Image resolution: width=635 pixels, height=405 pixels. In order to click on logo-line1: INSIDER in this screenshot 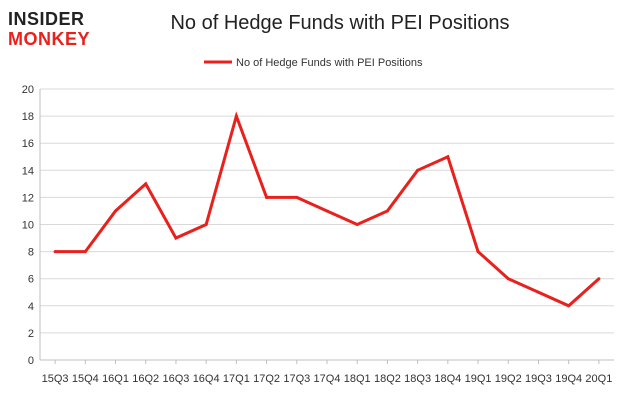, I will do `click(46, 19)`.